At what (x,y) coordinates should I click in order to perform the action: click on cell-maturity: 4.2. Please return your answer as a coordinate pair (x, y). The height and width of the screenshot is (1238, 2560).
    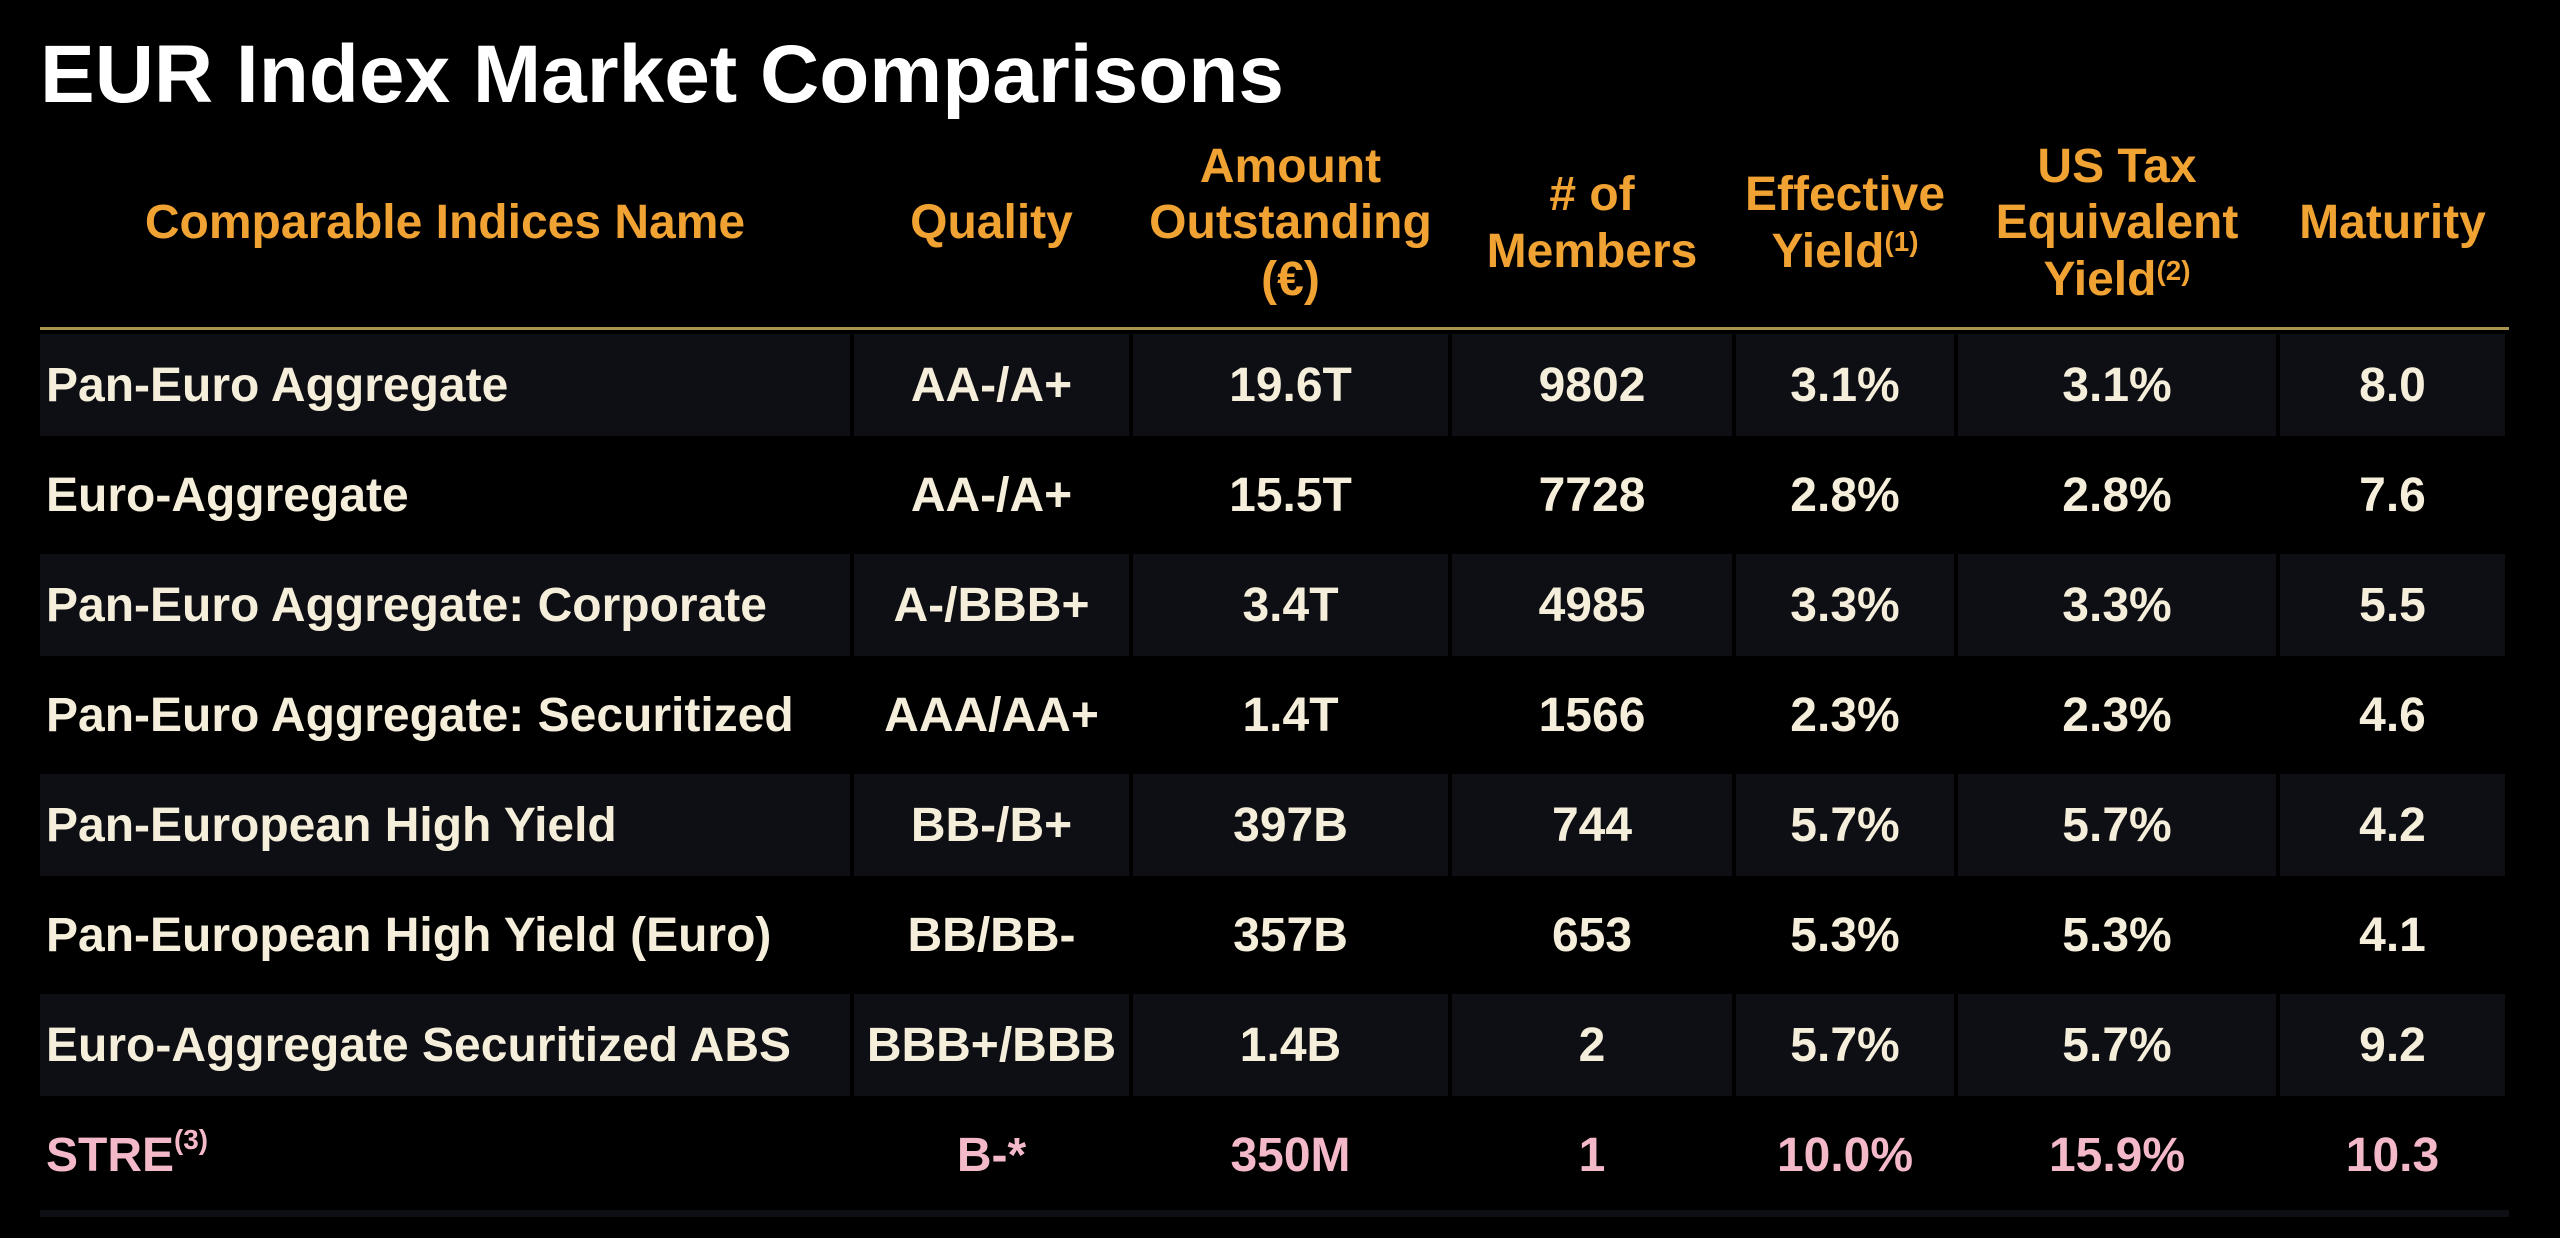
    Looking at the image, I should click on (2392, 825).